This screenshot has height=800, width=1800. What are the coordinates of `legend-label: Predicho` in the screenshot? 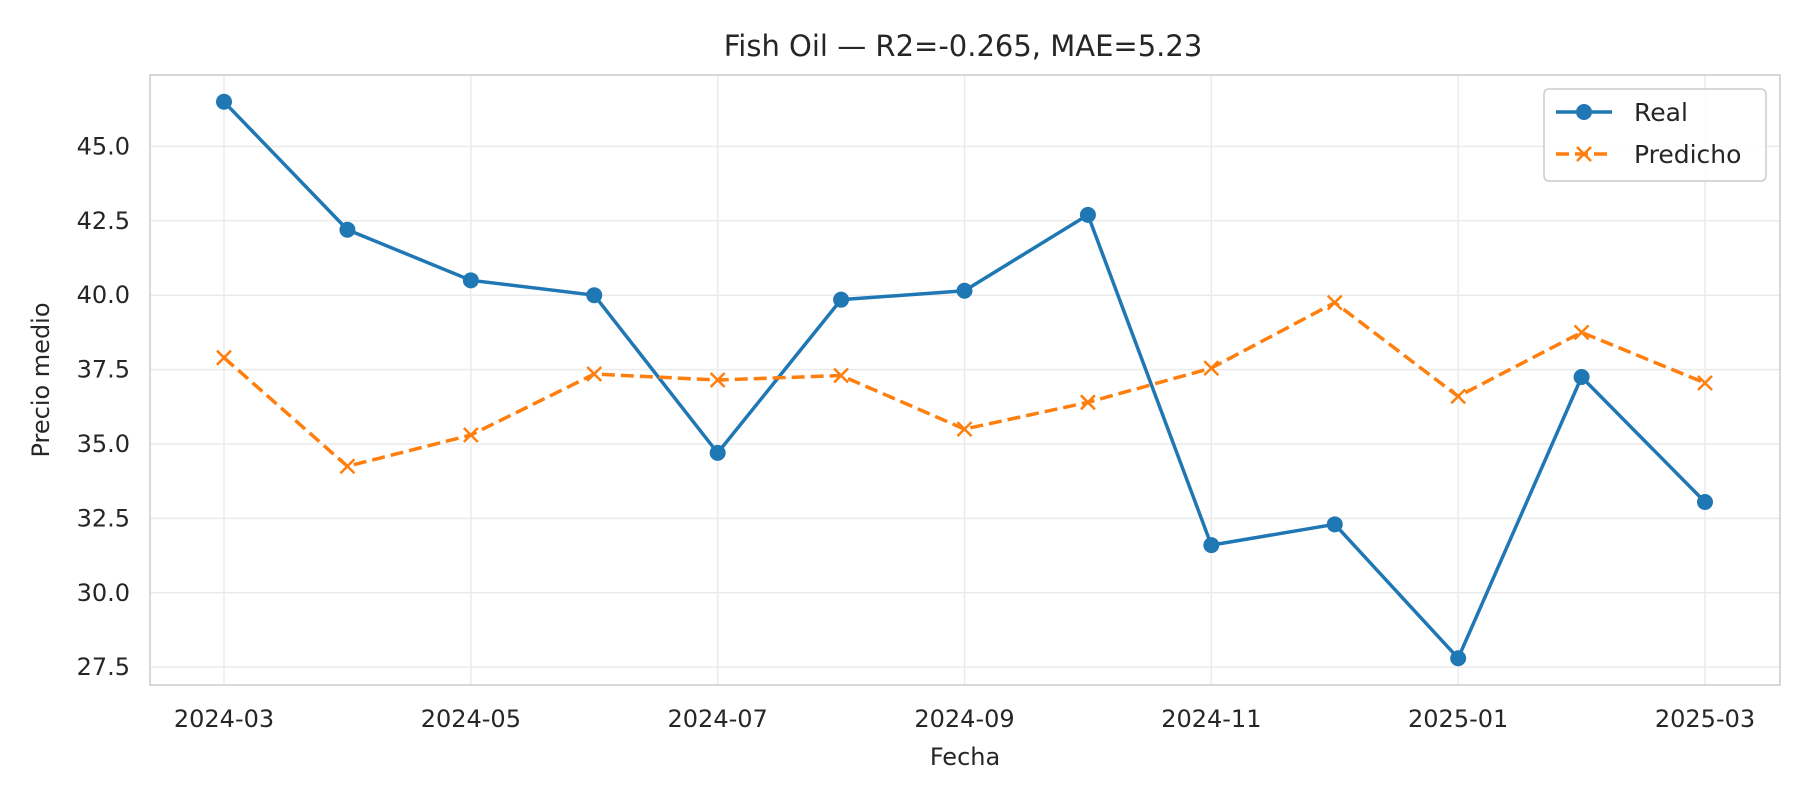 It's located at (1687, 154).